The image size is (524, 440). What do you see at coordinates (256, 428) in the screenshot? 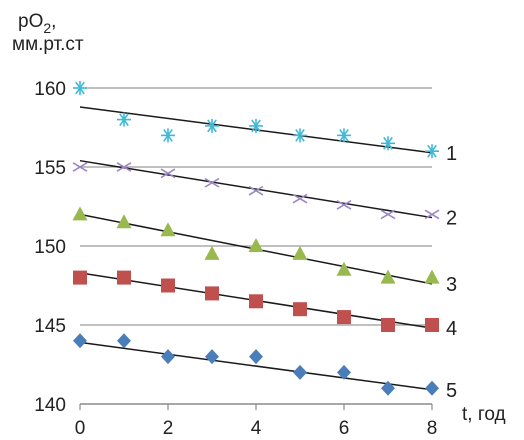
I see `x-tick-label: 4` at bounding box center [256, 428].